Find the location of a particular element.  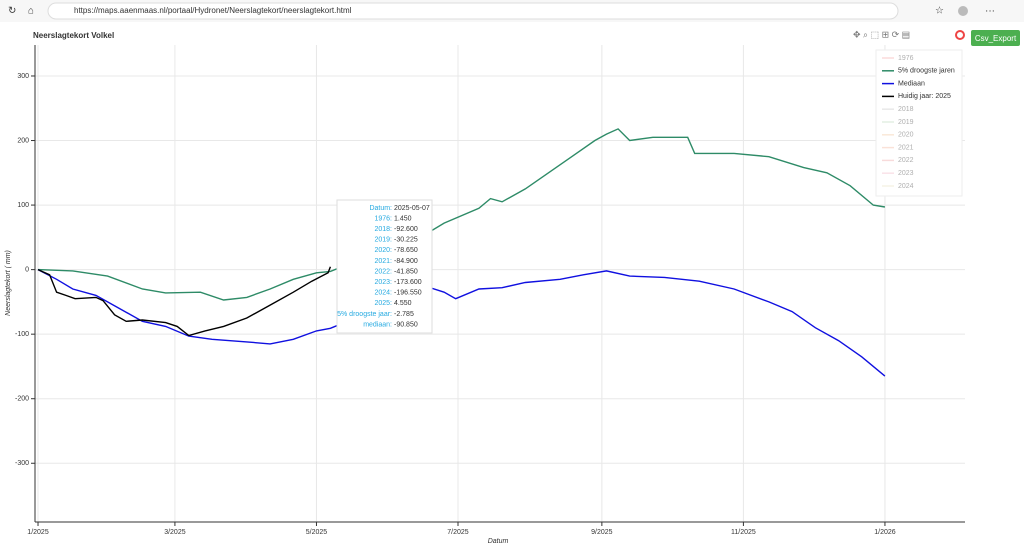

tooltip-label: 2020: is located at coordinates (383, 250).